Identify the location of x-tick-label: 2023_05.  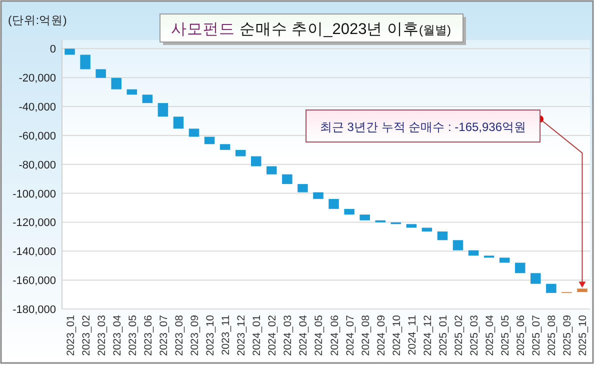
(132, 335).